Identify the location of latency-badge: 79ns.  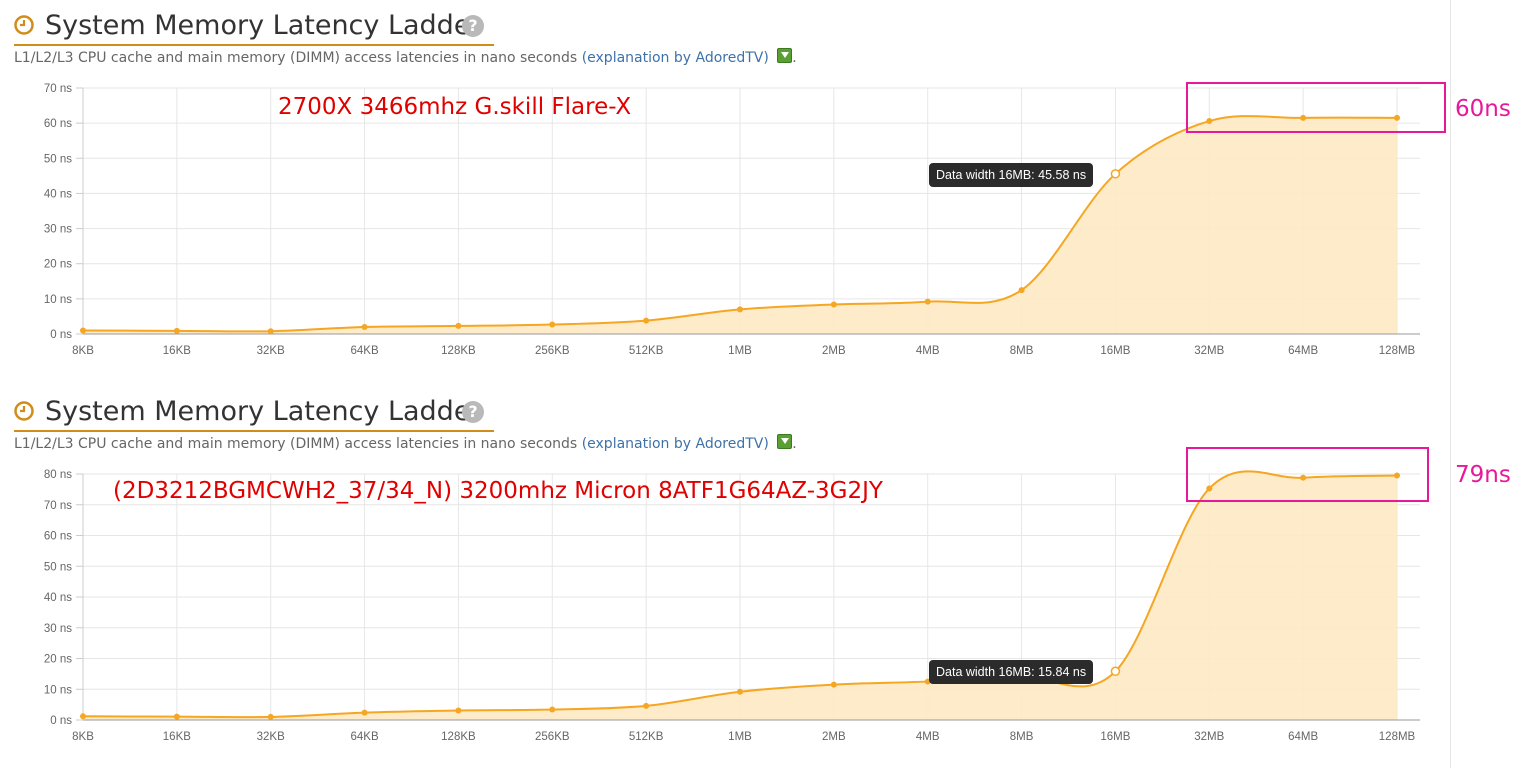
(1483, 475).